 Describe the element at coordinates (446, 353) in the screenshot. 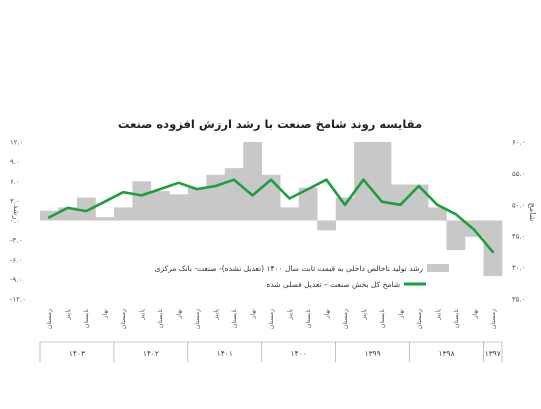

I see `year-label: ۱۳۹۸` at that location.